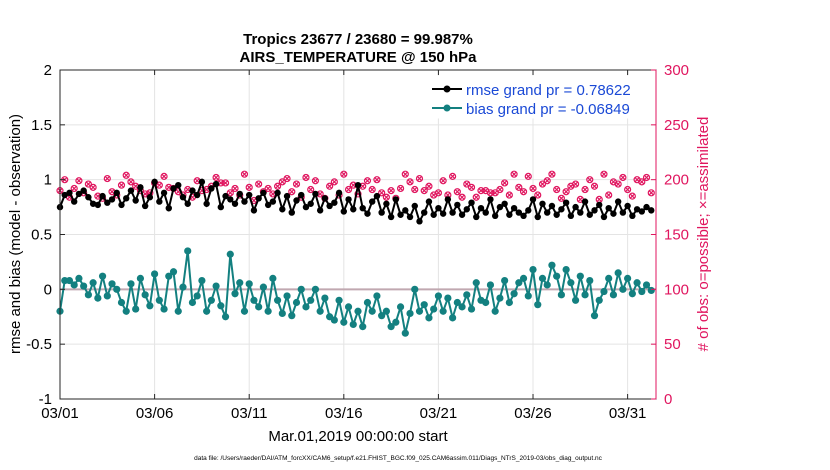  What do you see at coordinates (533, 413) in the screenshot?
I see `x-tick-label: 03/26` at bounding box center [533, 413].